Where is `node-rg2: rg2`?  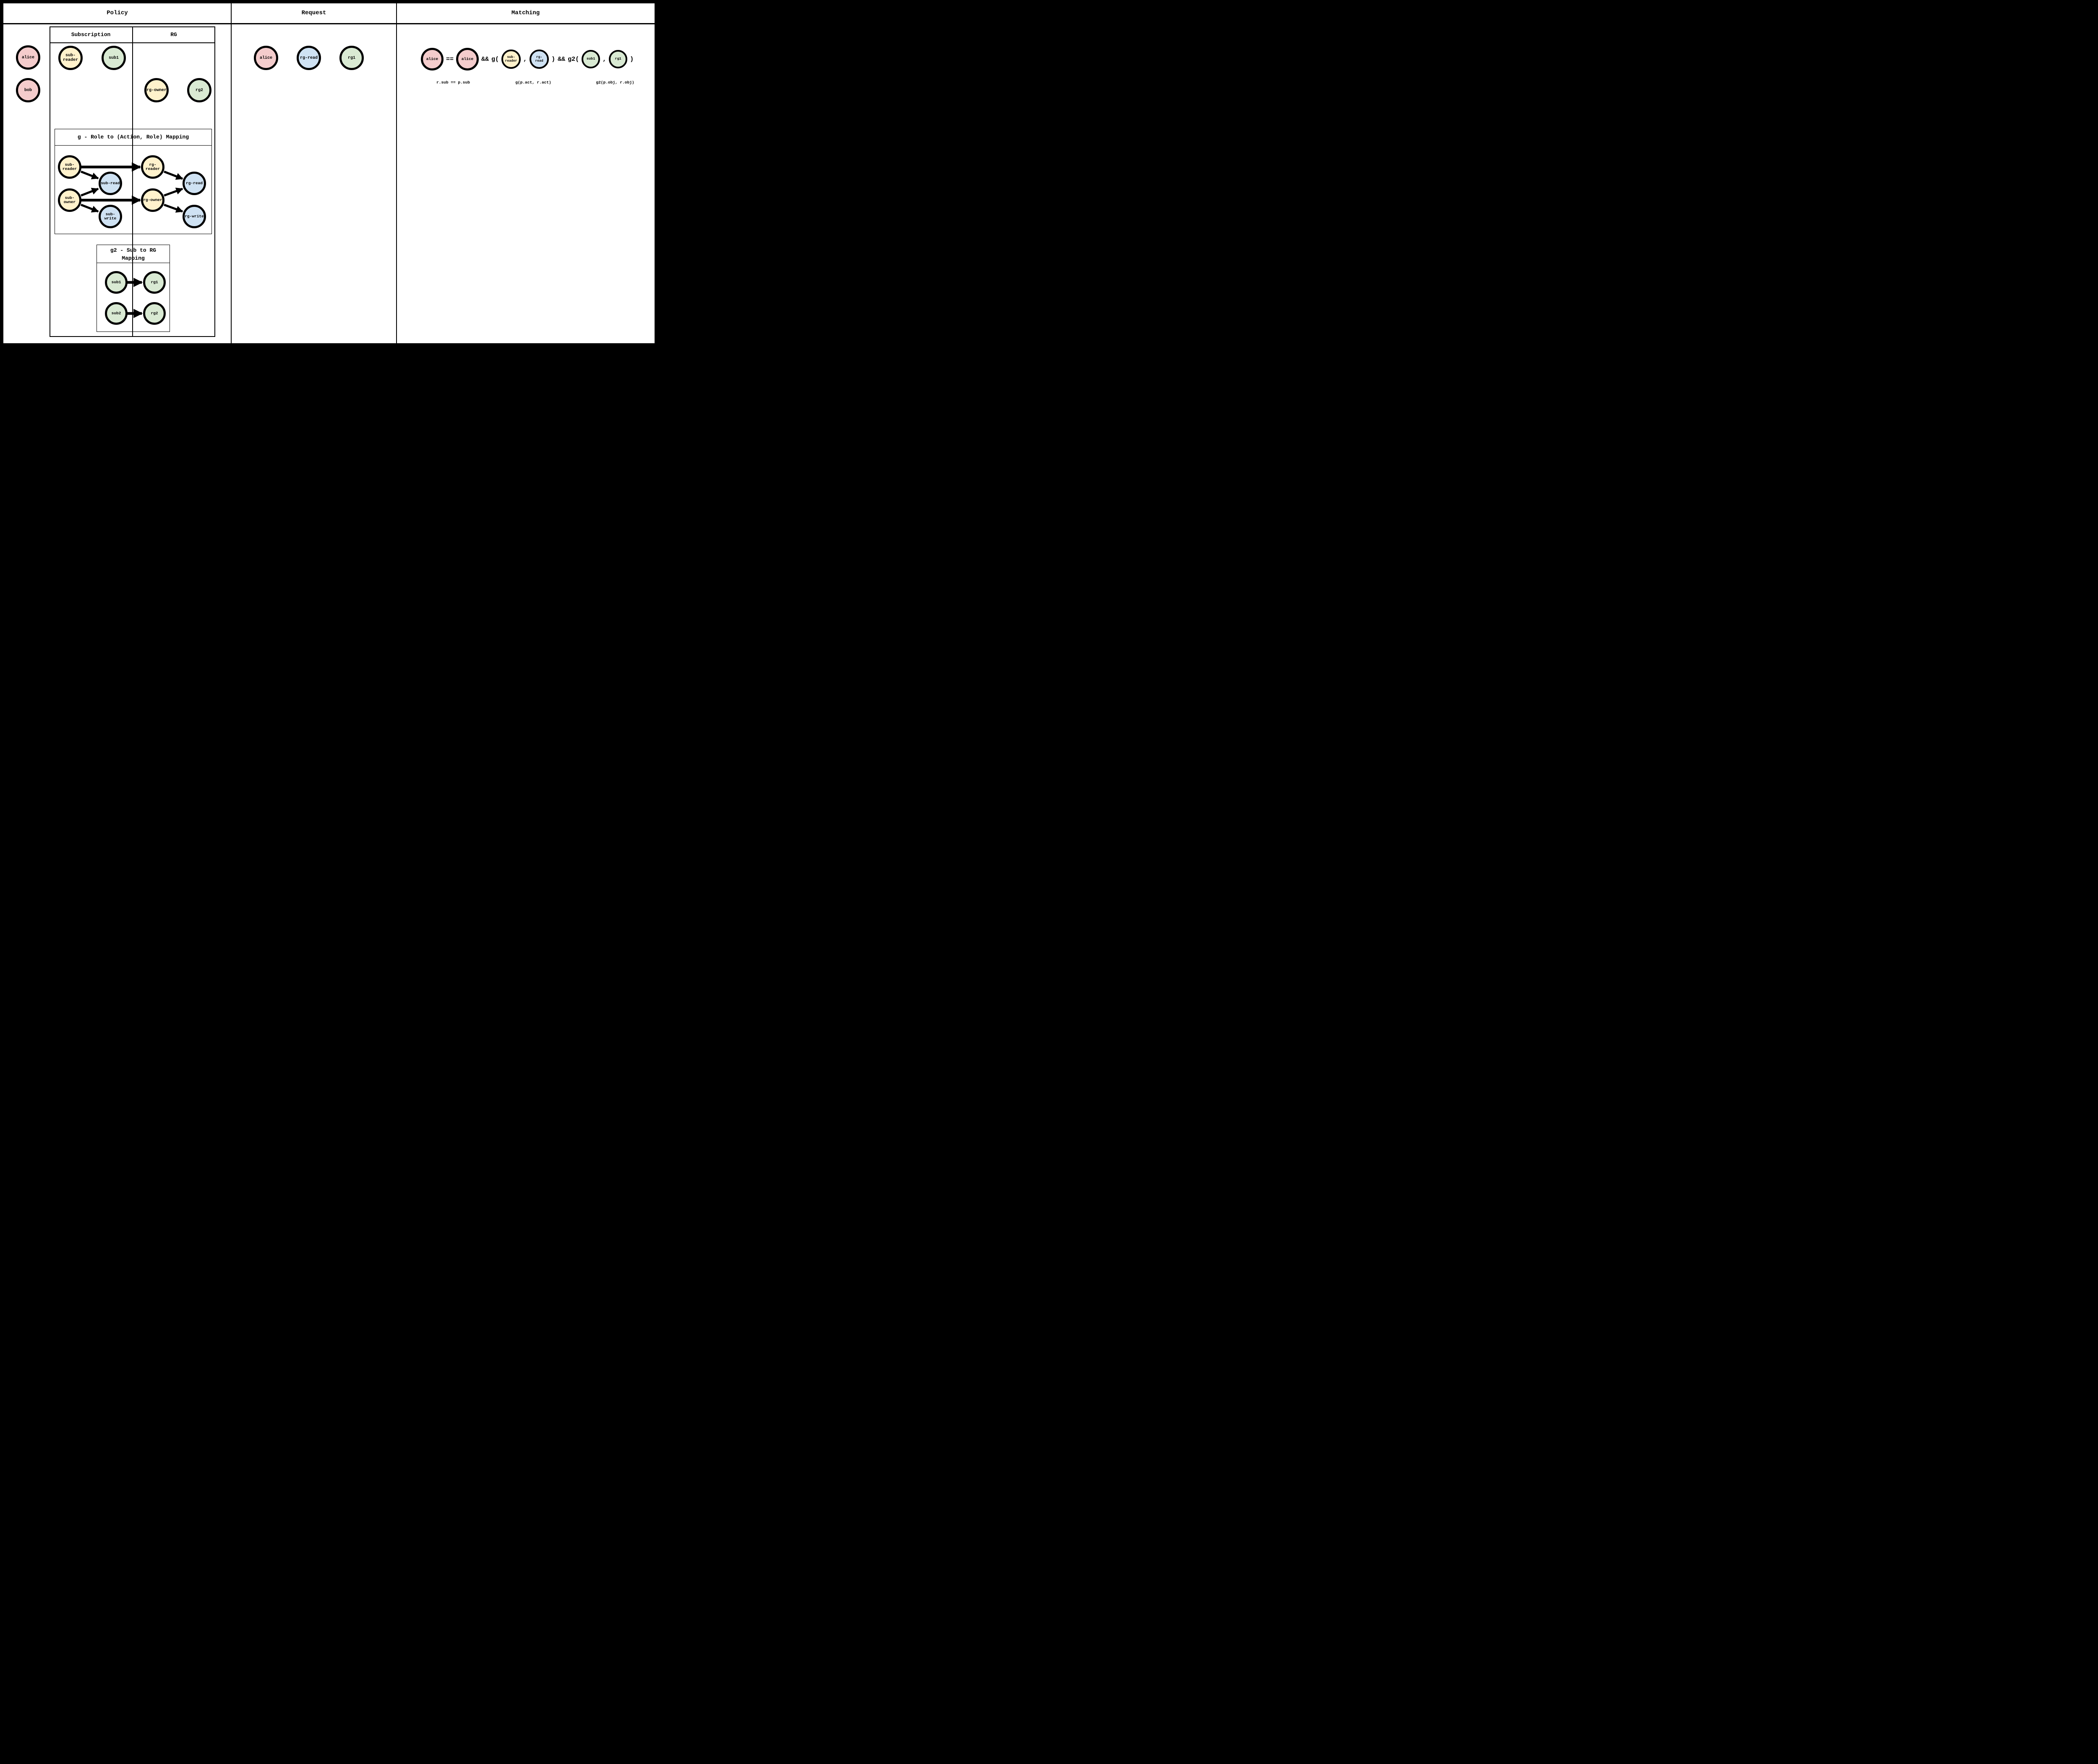 node-rg2: rg2 is located at coordinates (199, 90).